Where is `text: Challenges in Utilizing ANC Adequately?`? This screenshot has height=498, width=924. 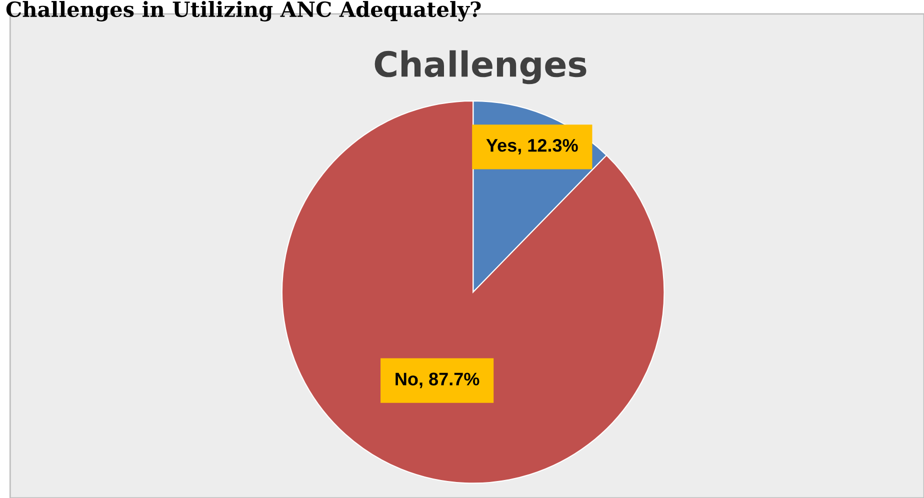
text: Challenges in Utilizing ANC Adequately? is located at coordinates (243, 11).